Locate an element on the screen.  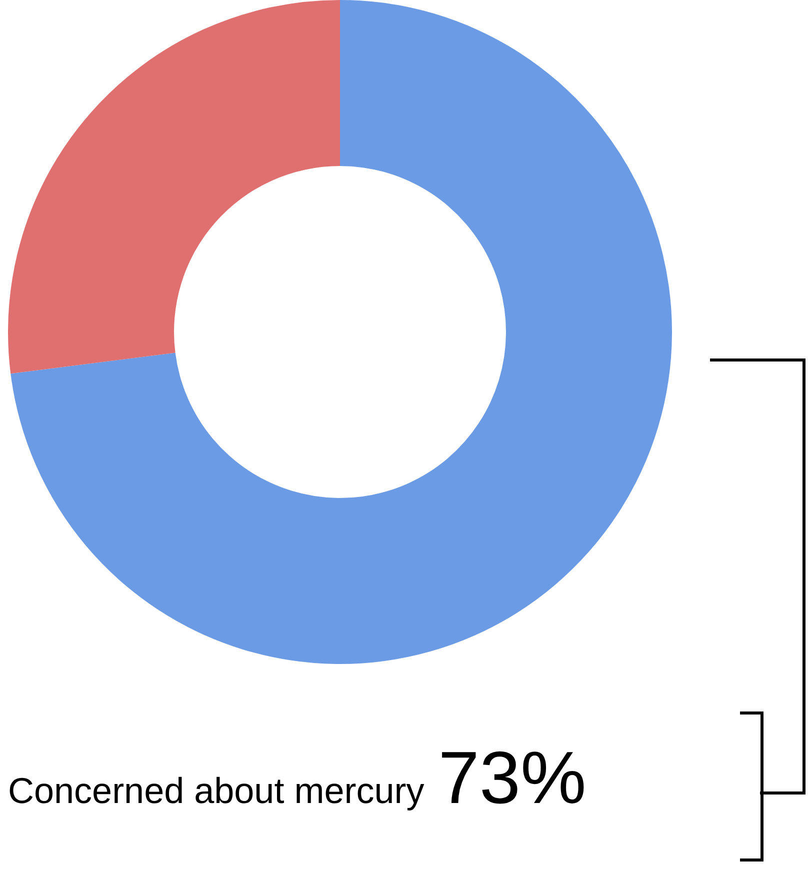
data-label: 73% is located at coordinates (512, 777).